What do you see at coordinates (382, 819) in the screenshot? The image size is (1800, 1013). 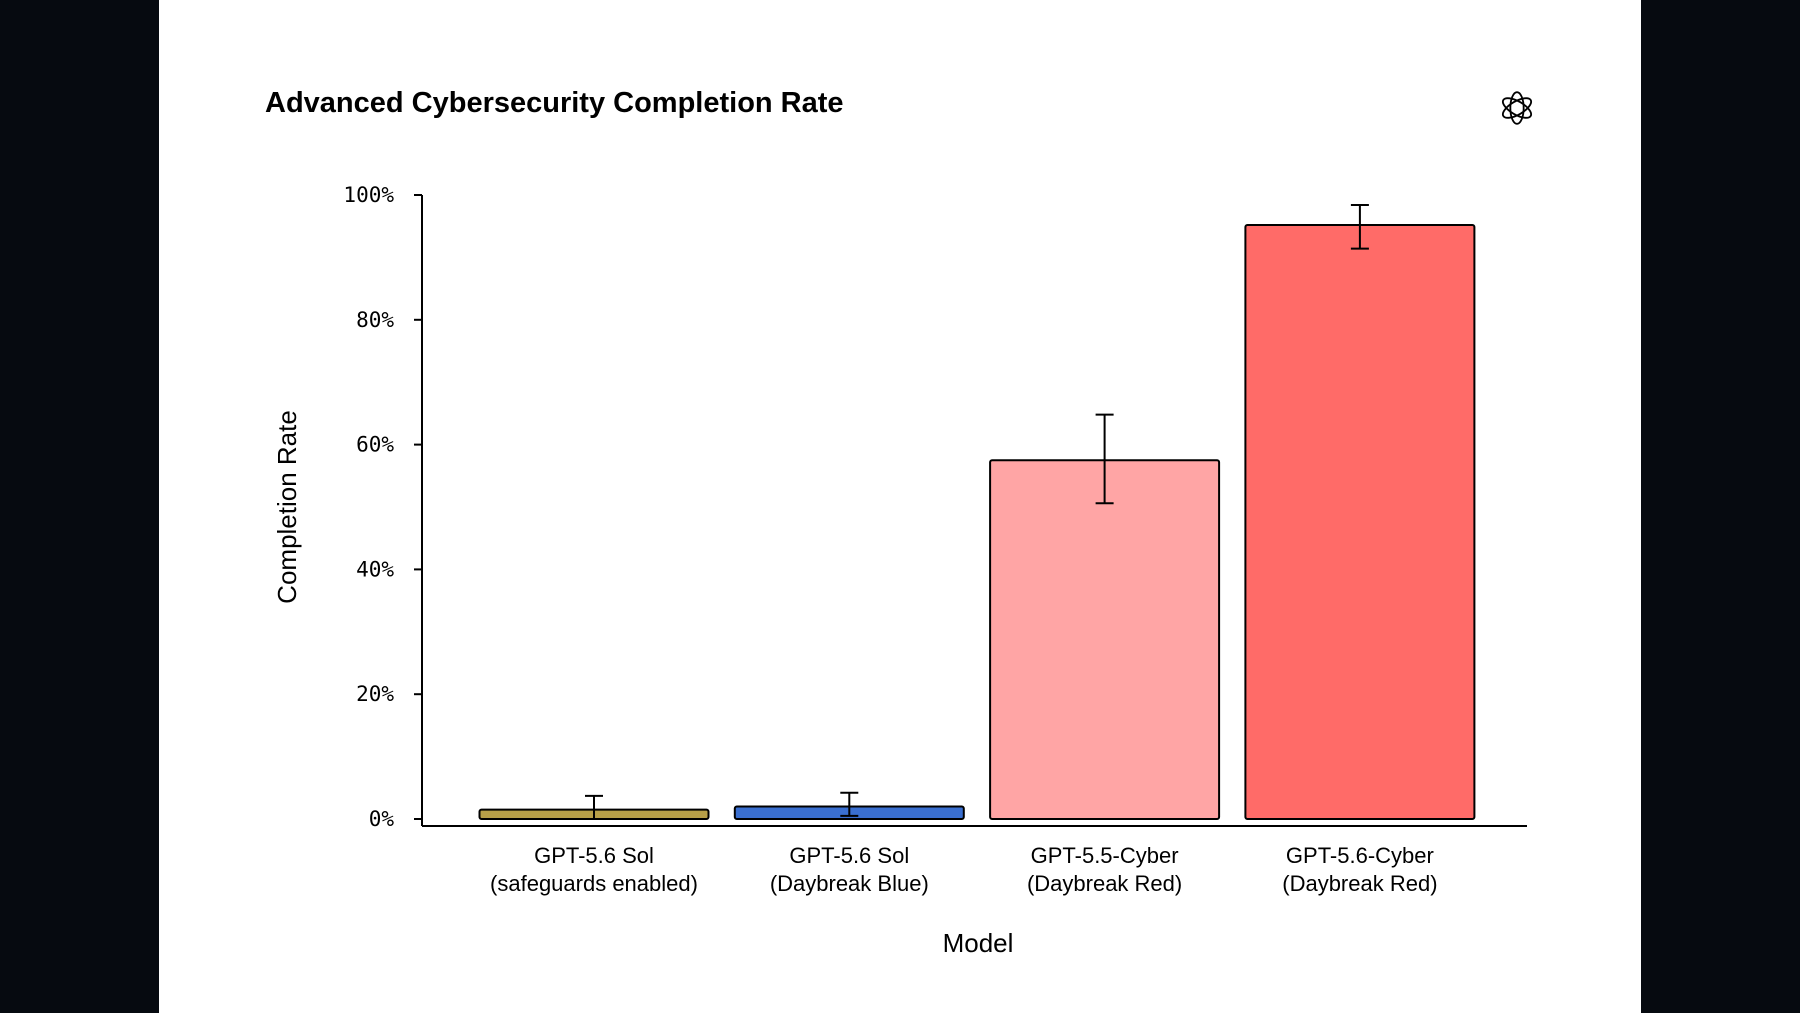 I see `y-tick-label: 0%` at bounding box center [382, 819].